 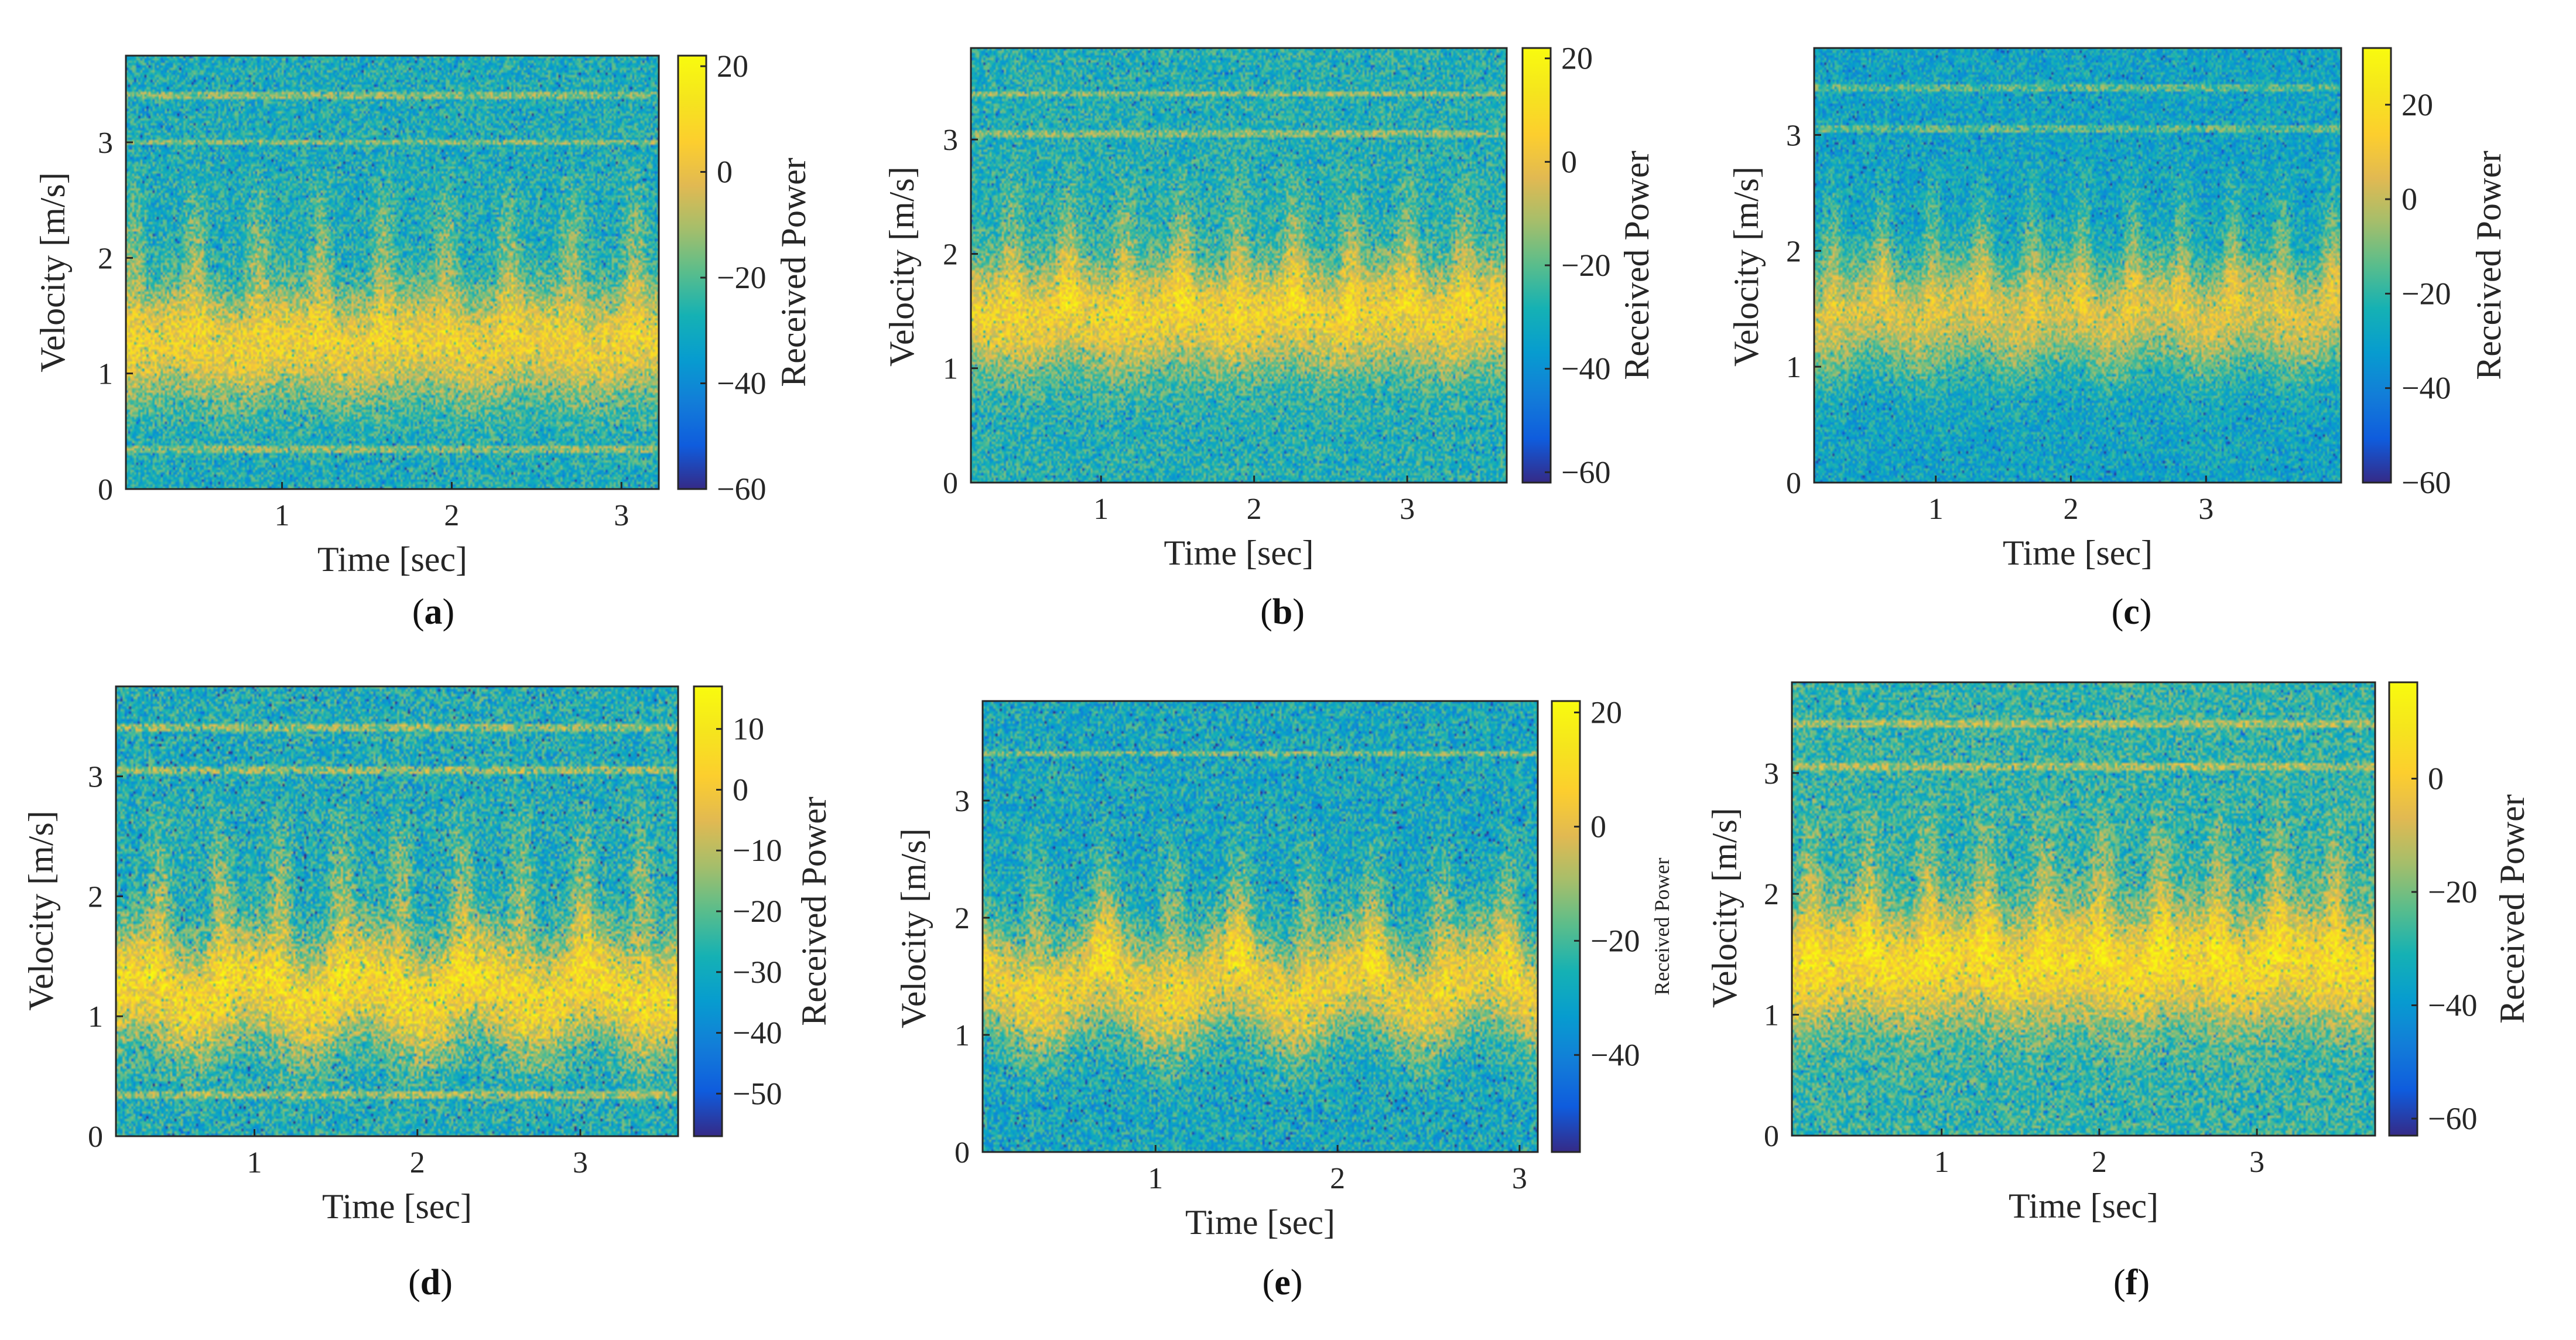 What do you see at coordinates (758, 972) in the screenshot?
I see `colorbar-tick-label: −30` at bounding box center [758, 972].